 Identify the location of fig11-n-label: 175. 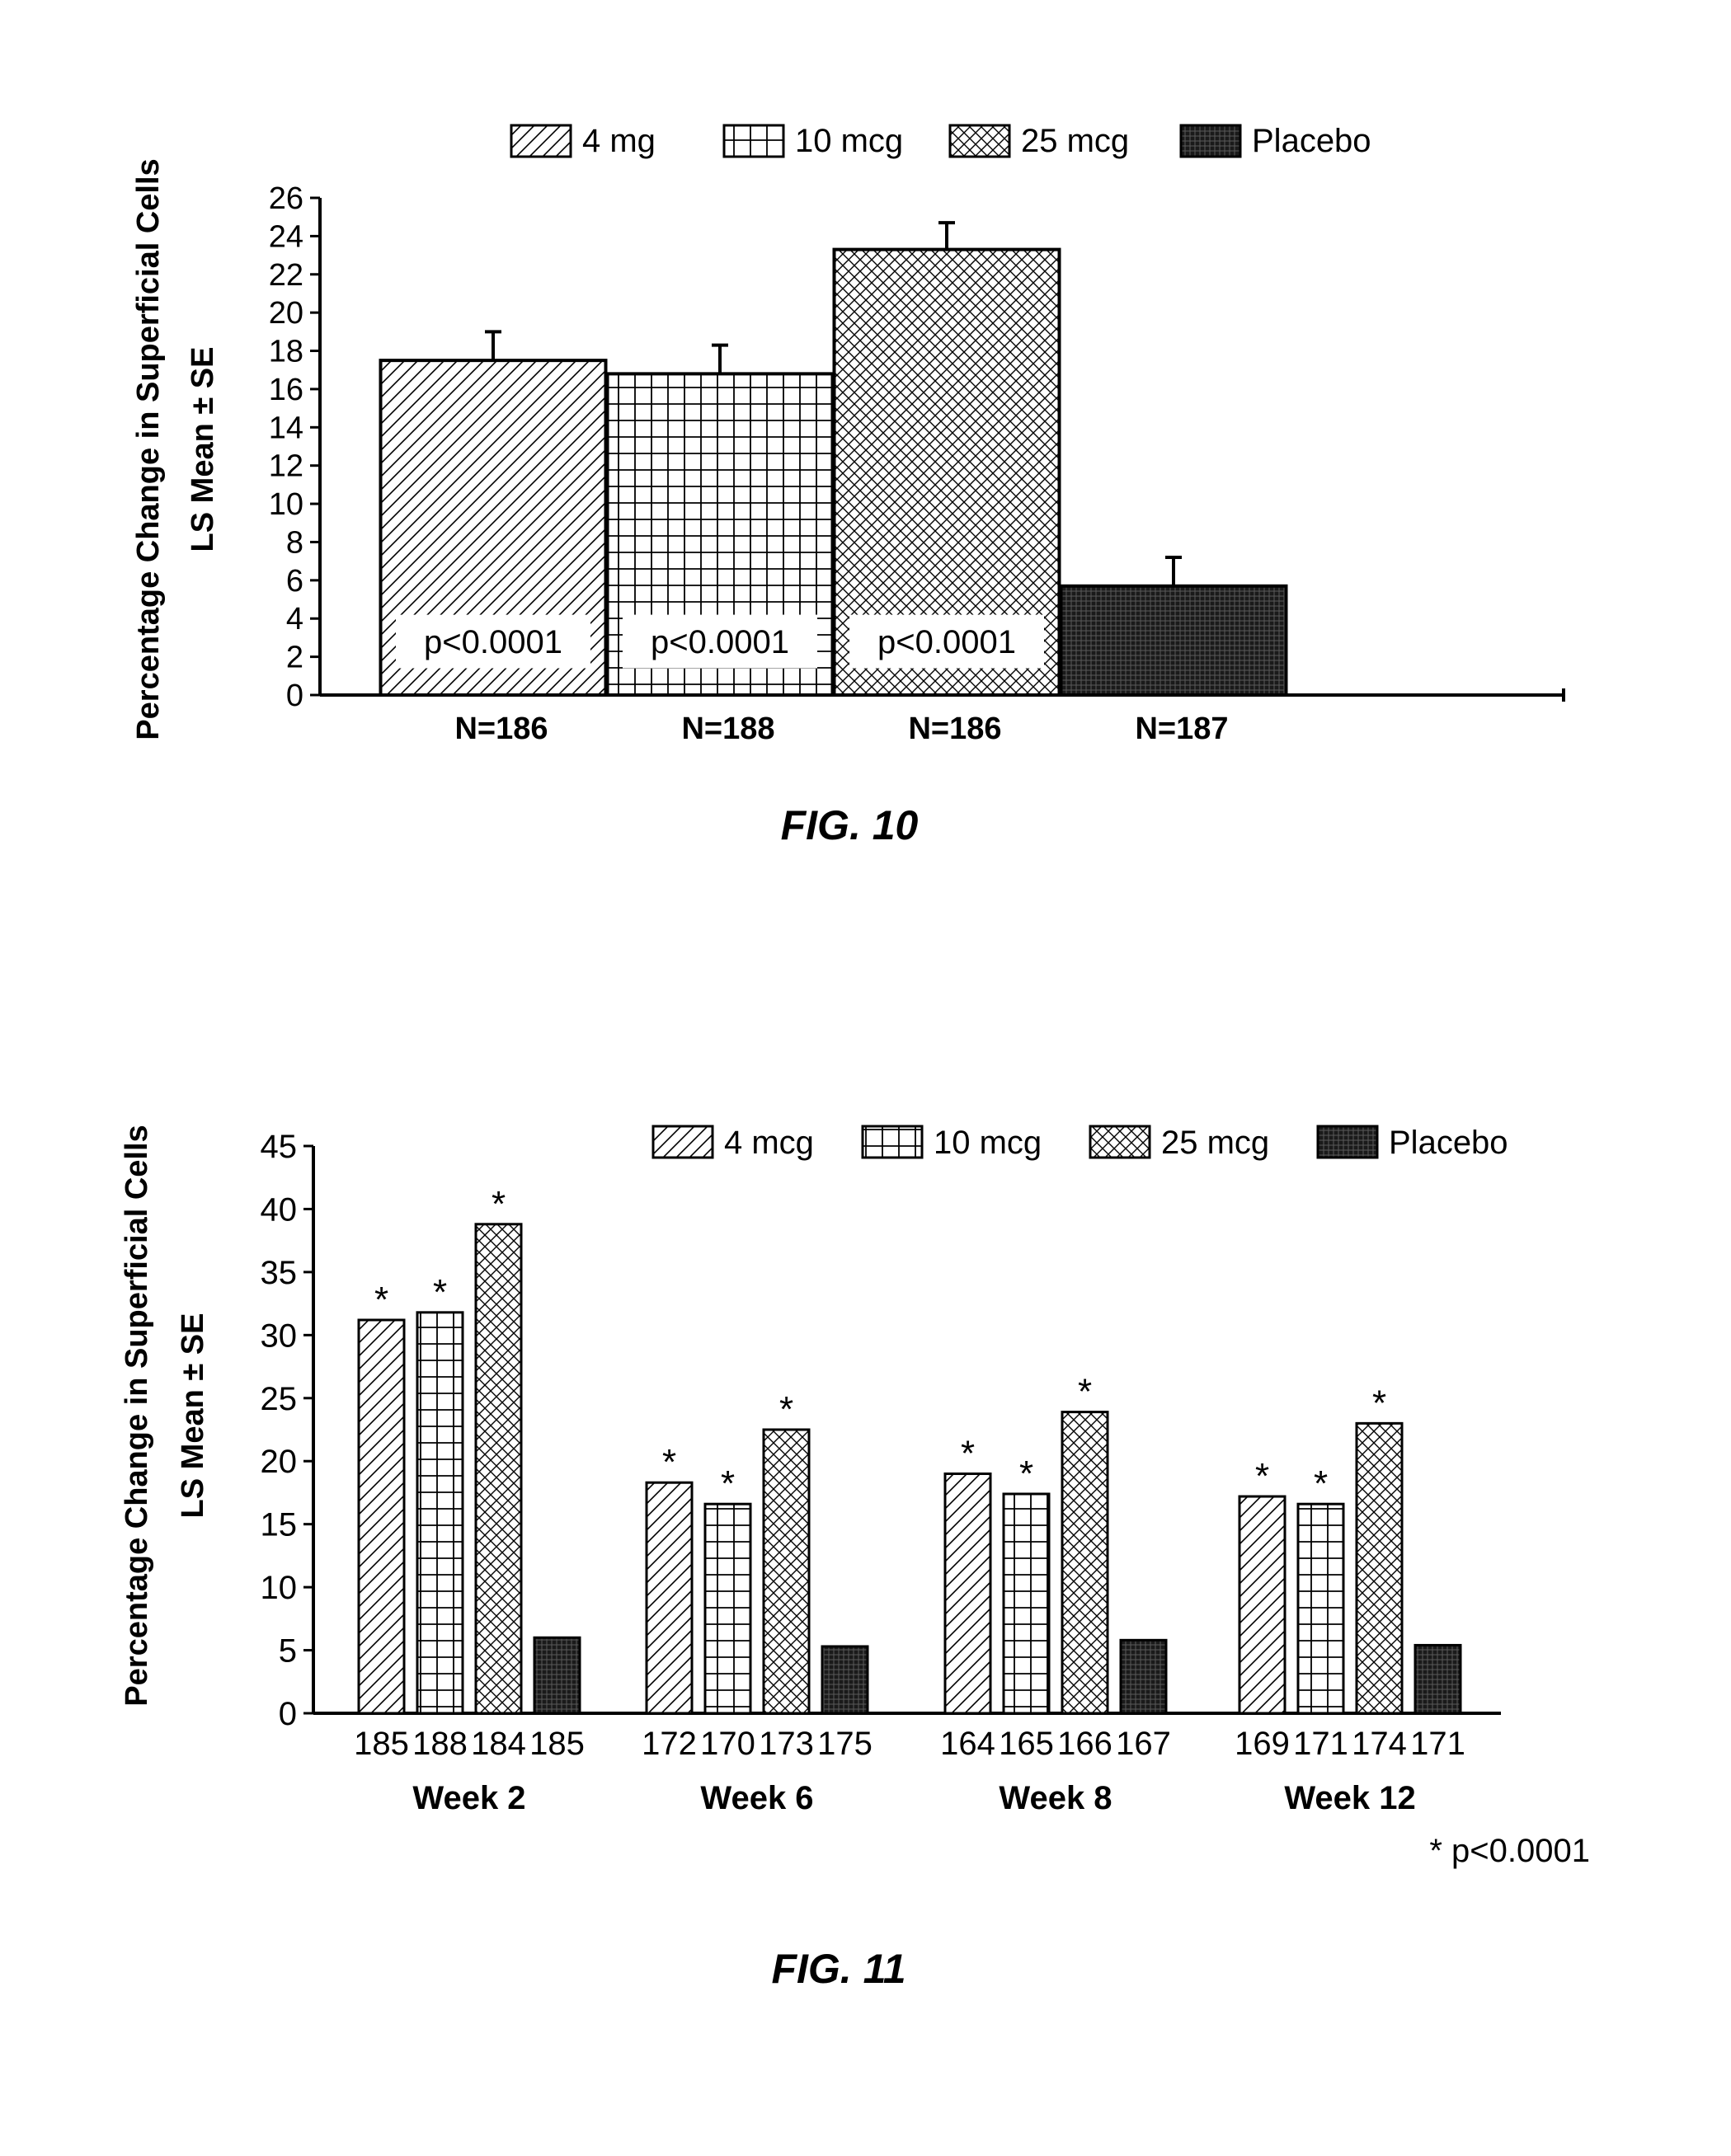
(845, 1744).